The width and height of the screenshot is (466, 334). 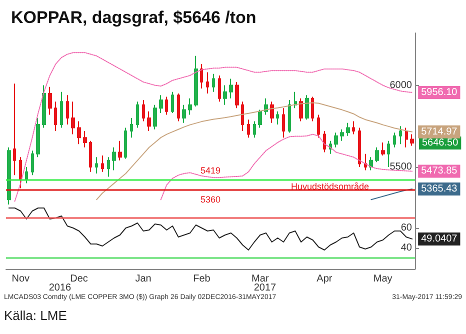 What do you see at coordinates (210, 199) in the screenshot?
I see `ref-line-label: 5360` at bounding box center [210, 199].